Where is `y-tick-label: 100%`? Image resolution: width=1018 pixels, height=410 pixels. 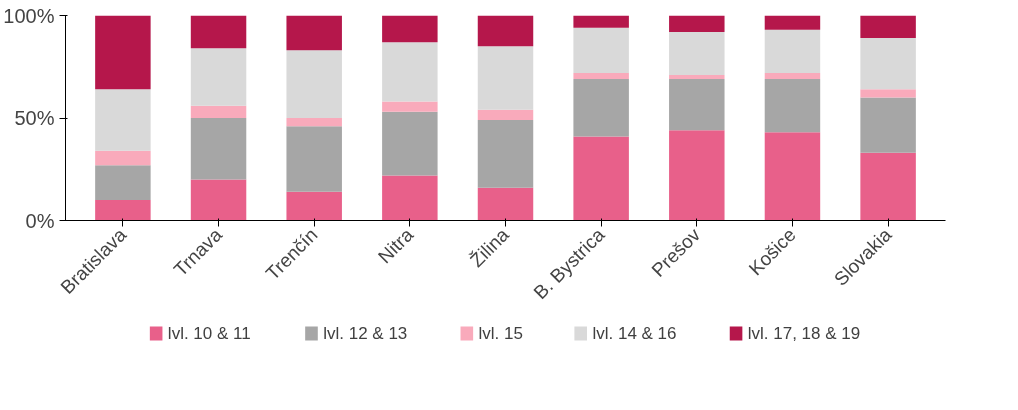
y-tick-label: 100% is located at coordinates (29, 15).